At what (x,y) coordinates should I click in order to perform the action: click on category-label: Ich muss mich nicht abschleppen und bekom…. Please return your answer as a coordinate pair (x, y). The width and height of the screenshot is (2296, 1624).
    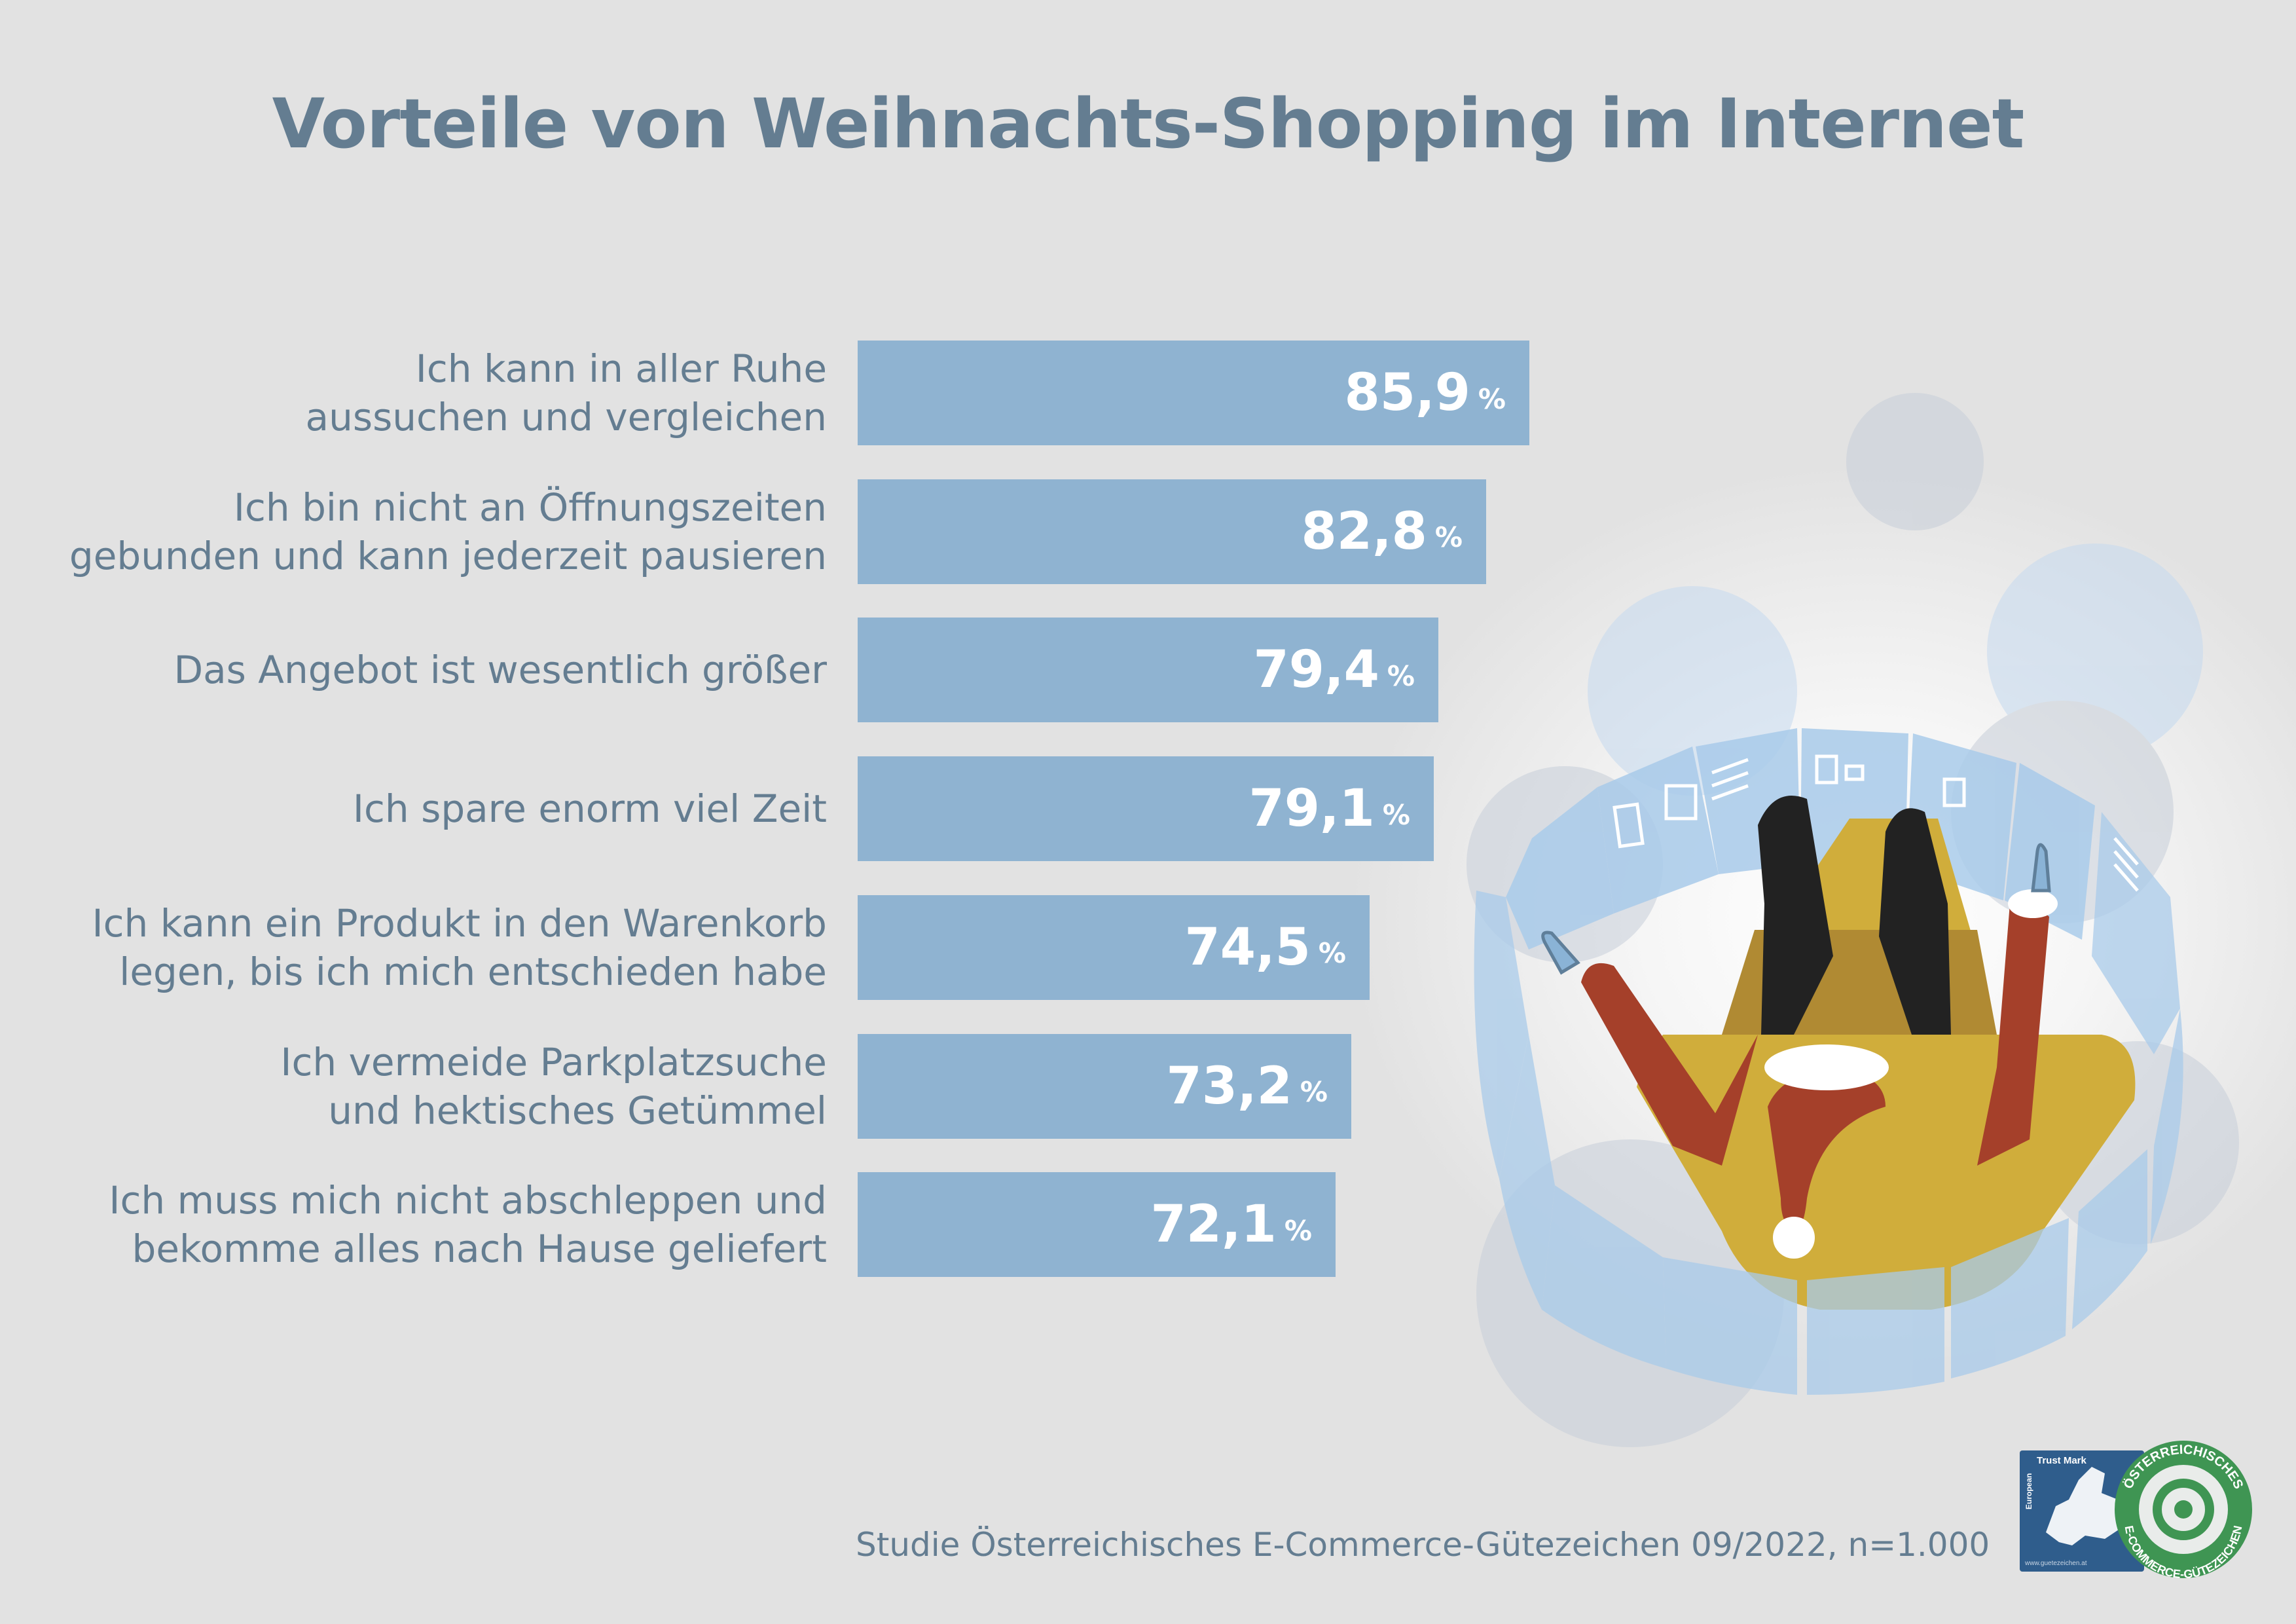
    Looking at the image, I should click on (468, 1224).